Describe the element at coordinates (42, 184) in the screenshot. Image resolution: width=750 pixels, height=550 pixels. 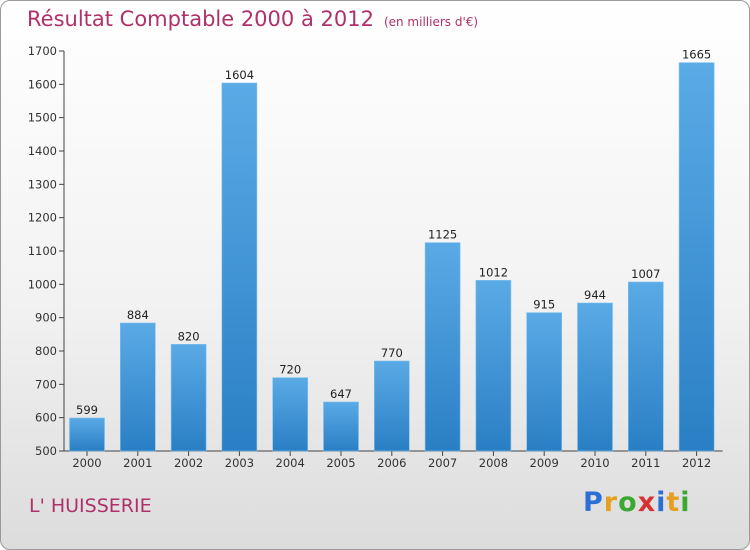
I see `y-tick-label: 1300` at that location.